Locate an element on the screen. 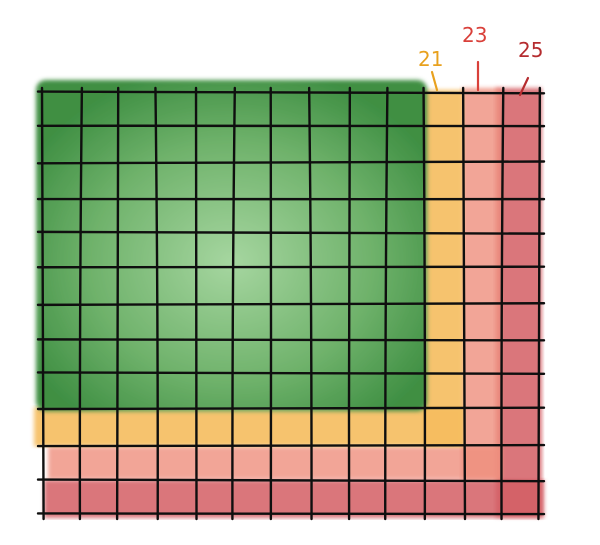  label-21: 21 is located at coordinates (430, 59).